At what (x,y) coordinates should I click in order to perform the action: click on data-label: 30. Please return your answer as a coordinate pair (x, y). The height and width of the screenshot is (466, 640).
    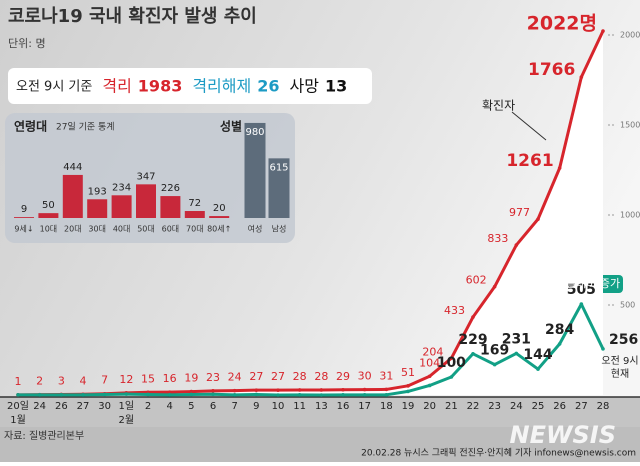
    Looking at the image, I should click on (365, 376).